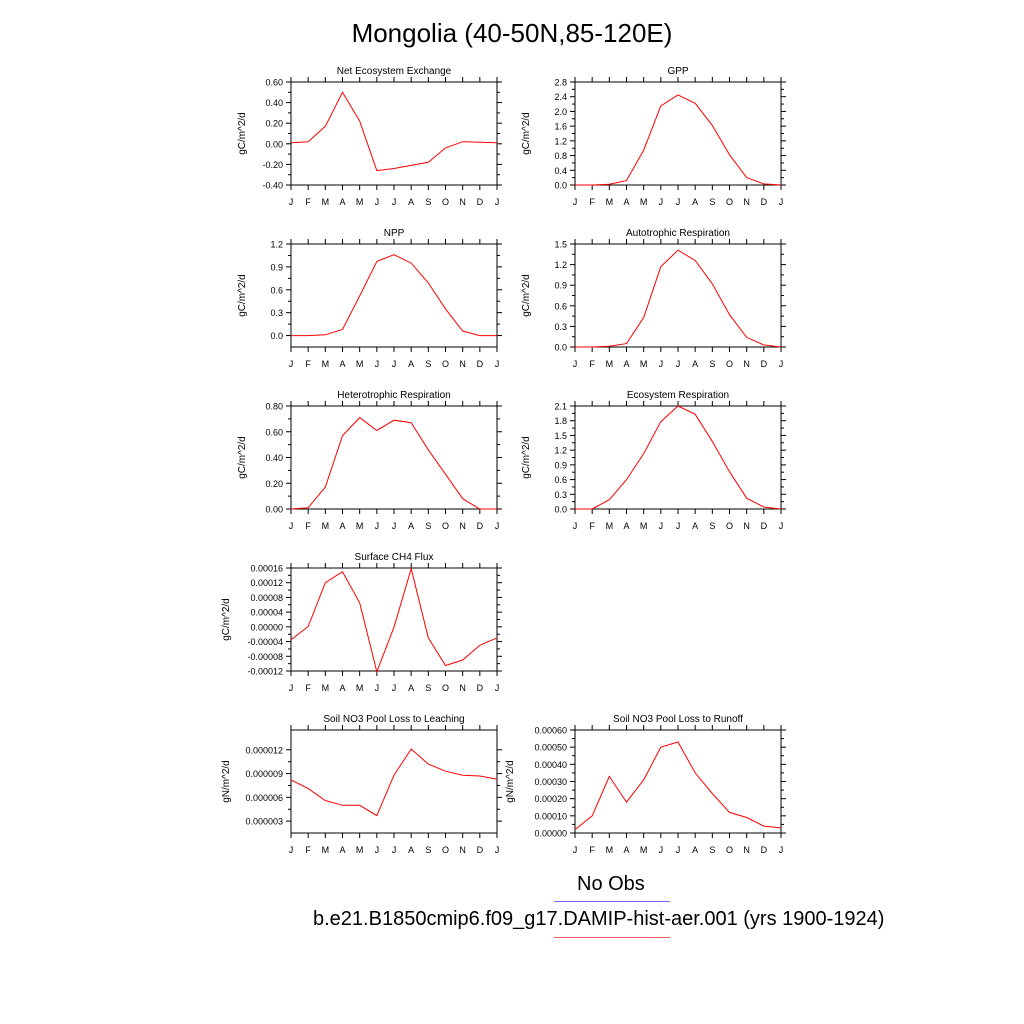 Image resolution: width=1024 pixels, height=1024 pixels. What do you see at coordinates (272, 186) in the screenshot?
I see `y-tick-label: -0.40` at bounding box center [272, 186].